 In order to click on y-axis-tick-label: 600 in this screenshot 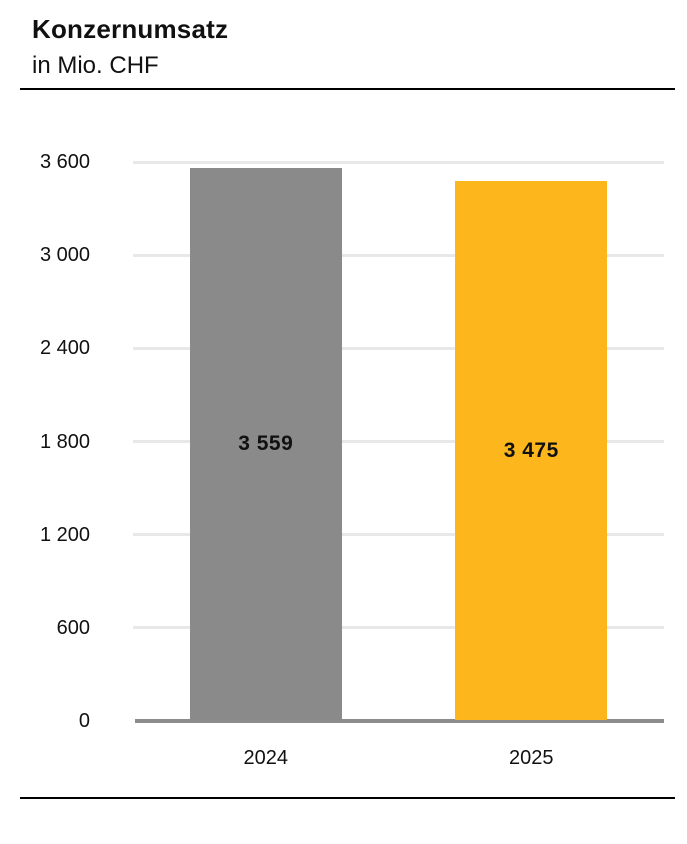, I will do `click(73, 627)`.